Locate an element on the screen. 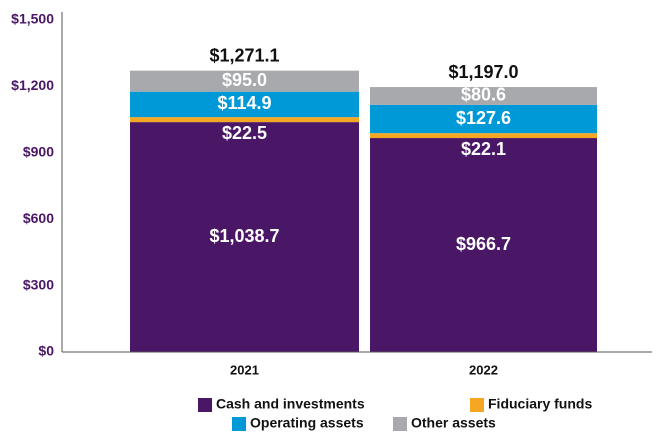  data-label: $95.0 is located at coordinates (244, 80).